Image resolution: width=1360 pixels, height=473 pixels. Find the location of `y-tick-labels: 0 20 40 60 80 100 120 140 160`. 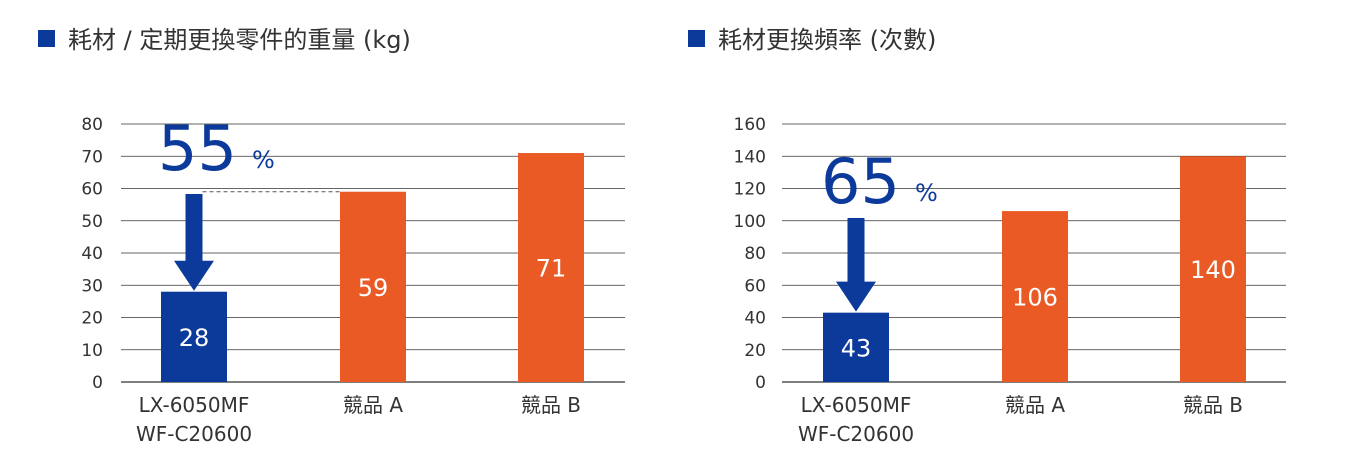

y-tick-labels: 0 20 40 60 80 100 120 140 160 is located at coordinates (750, 254).